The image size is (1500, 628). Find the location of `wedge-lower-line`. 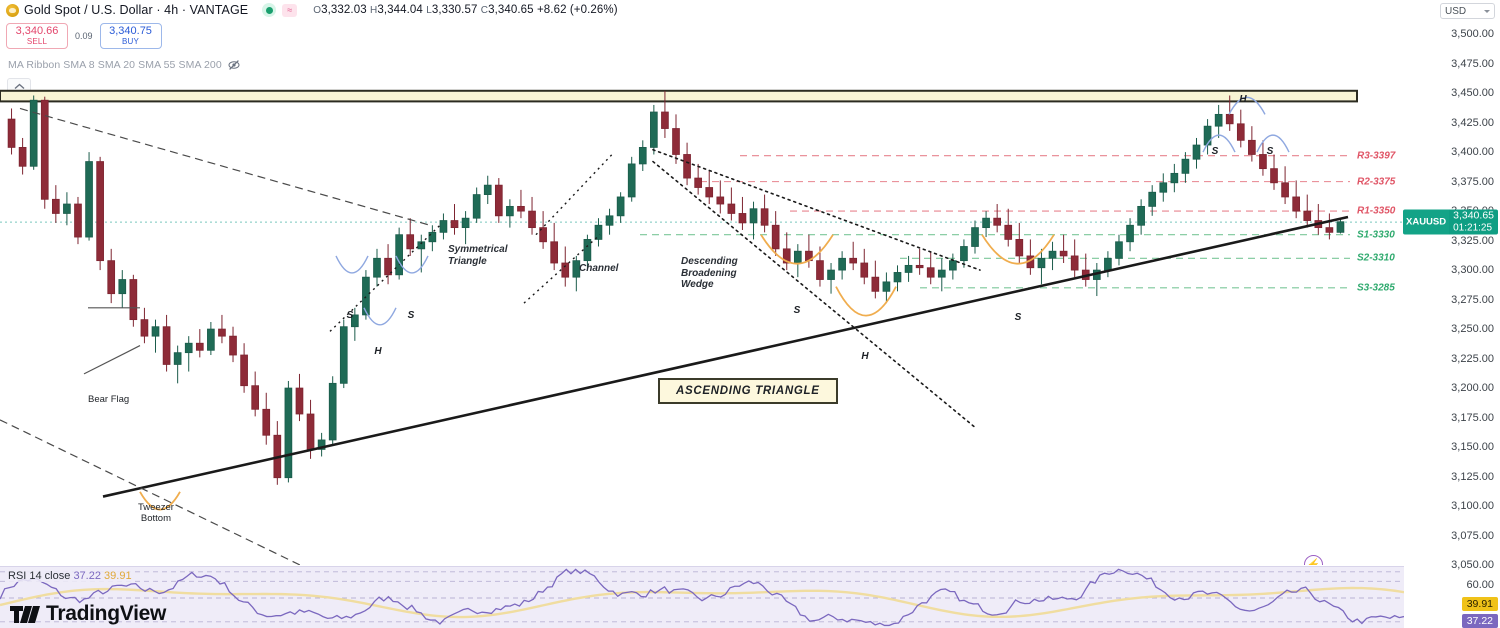

wedge-lower-line is located at coordinates (814, 294).